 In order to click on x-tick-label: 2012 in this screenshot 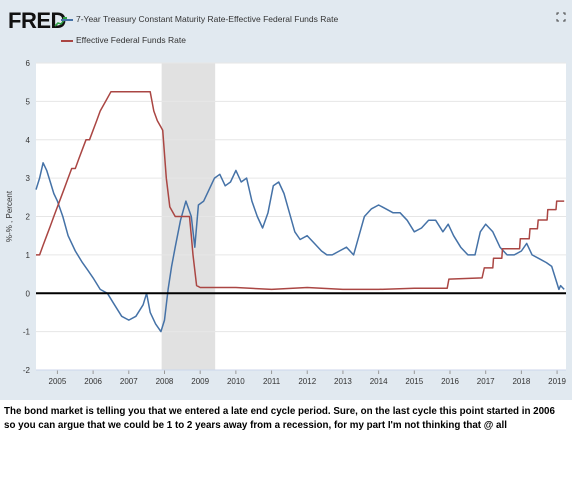, I will do `click(307, 381)`.